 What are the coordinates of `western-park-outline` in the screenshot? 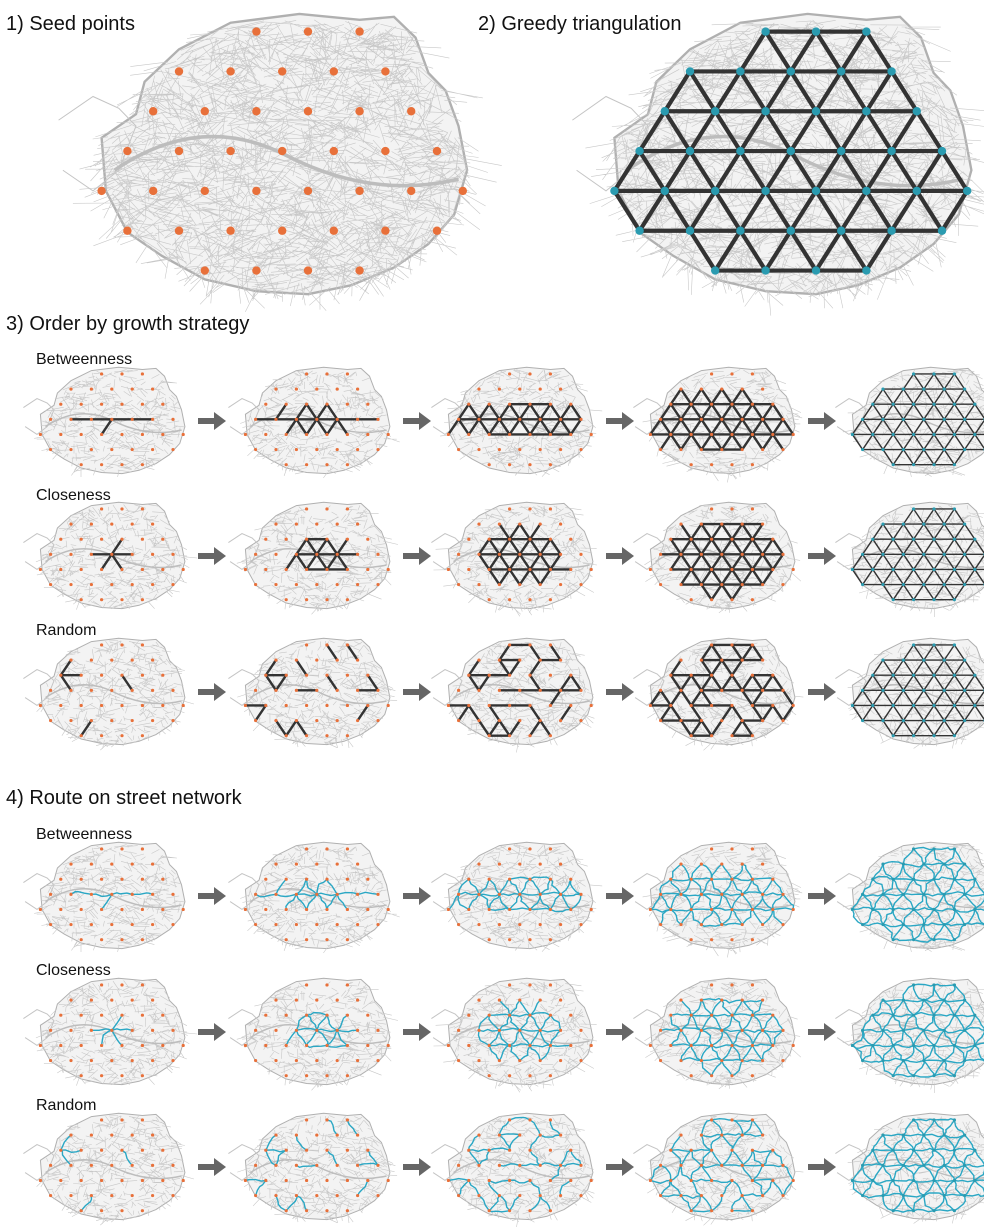 It's located at (649, 688).